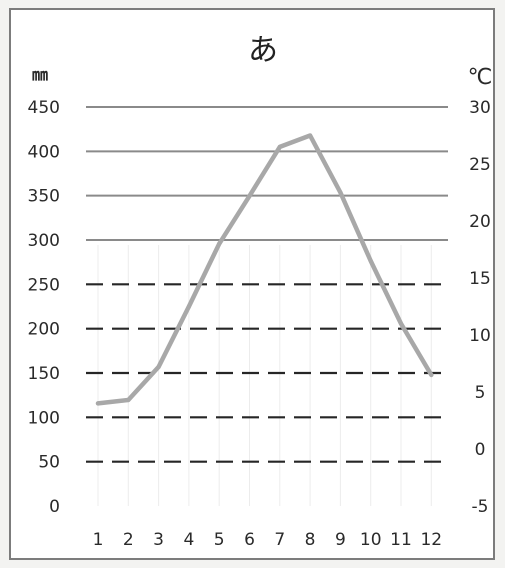 Image resolution: width=505 pixels, height=568 pixels. Describe the element at coordinates (480, 77) in the screenshot. I see `right-axis-unit: ℃` at that location.